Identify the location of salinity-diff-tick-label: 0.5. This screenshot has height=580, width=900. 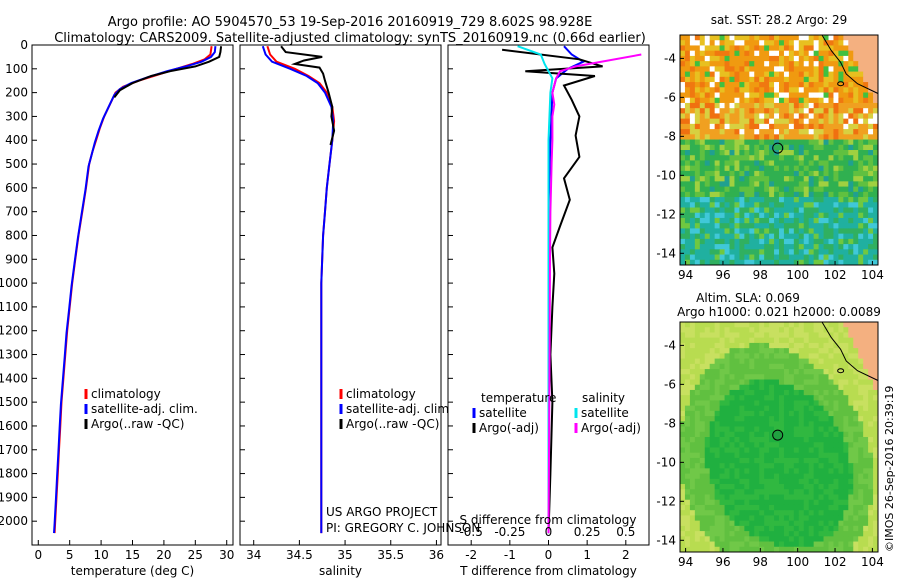
(625, 532).